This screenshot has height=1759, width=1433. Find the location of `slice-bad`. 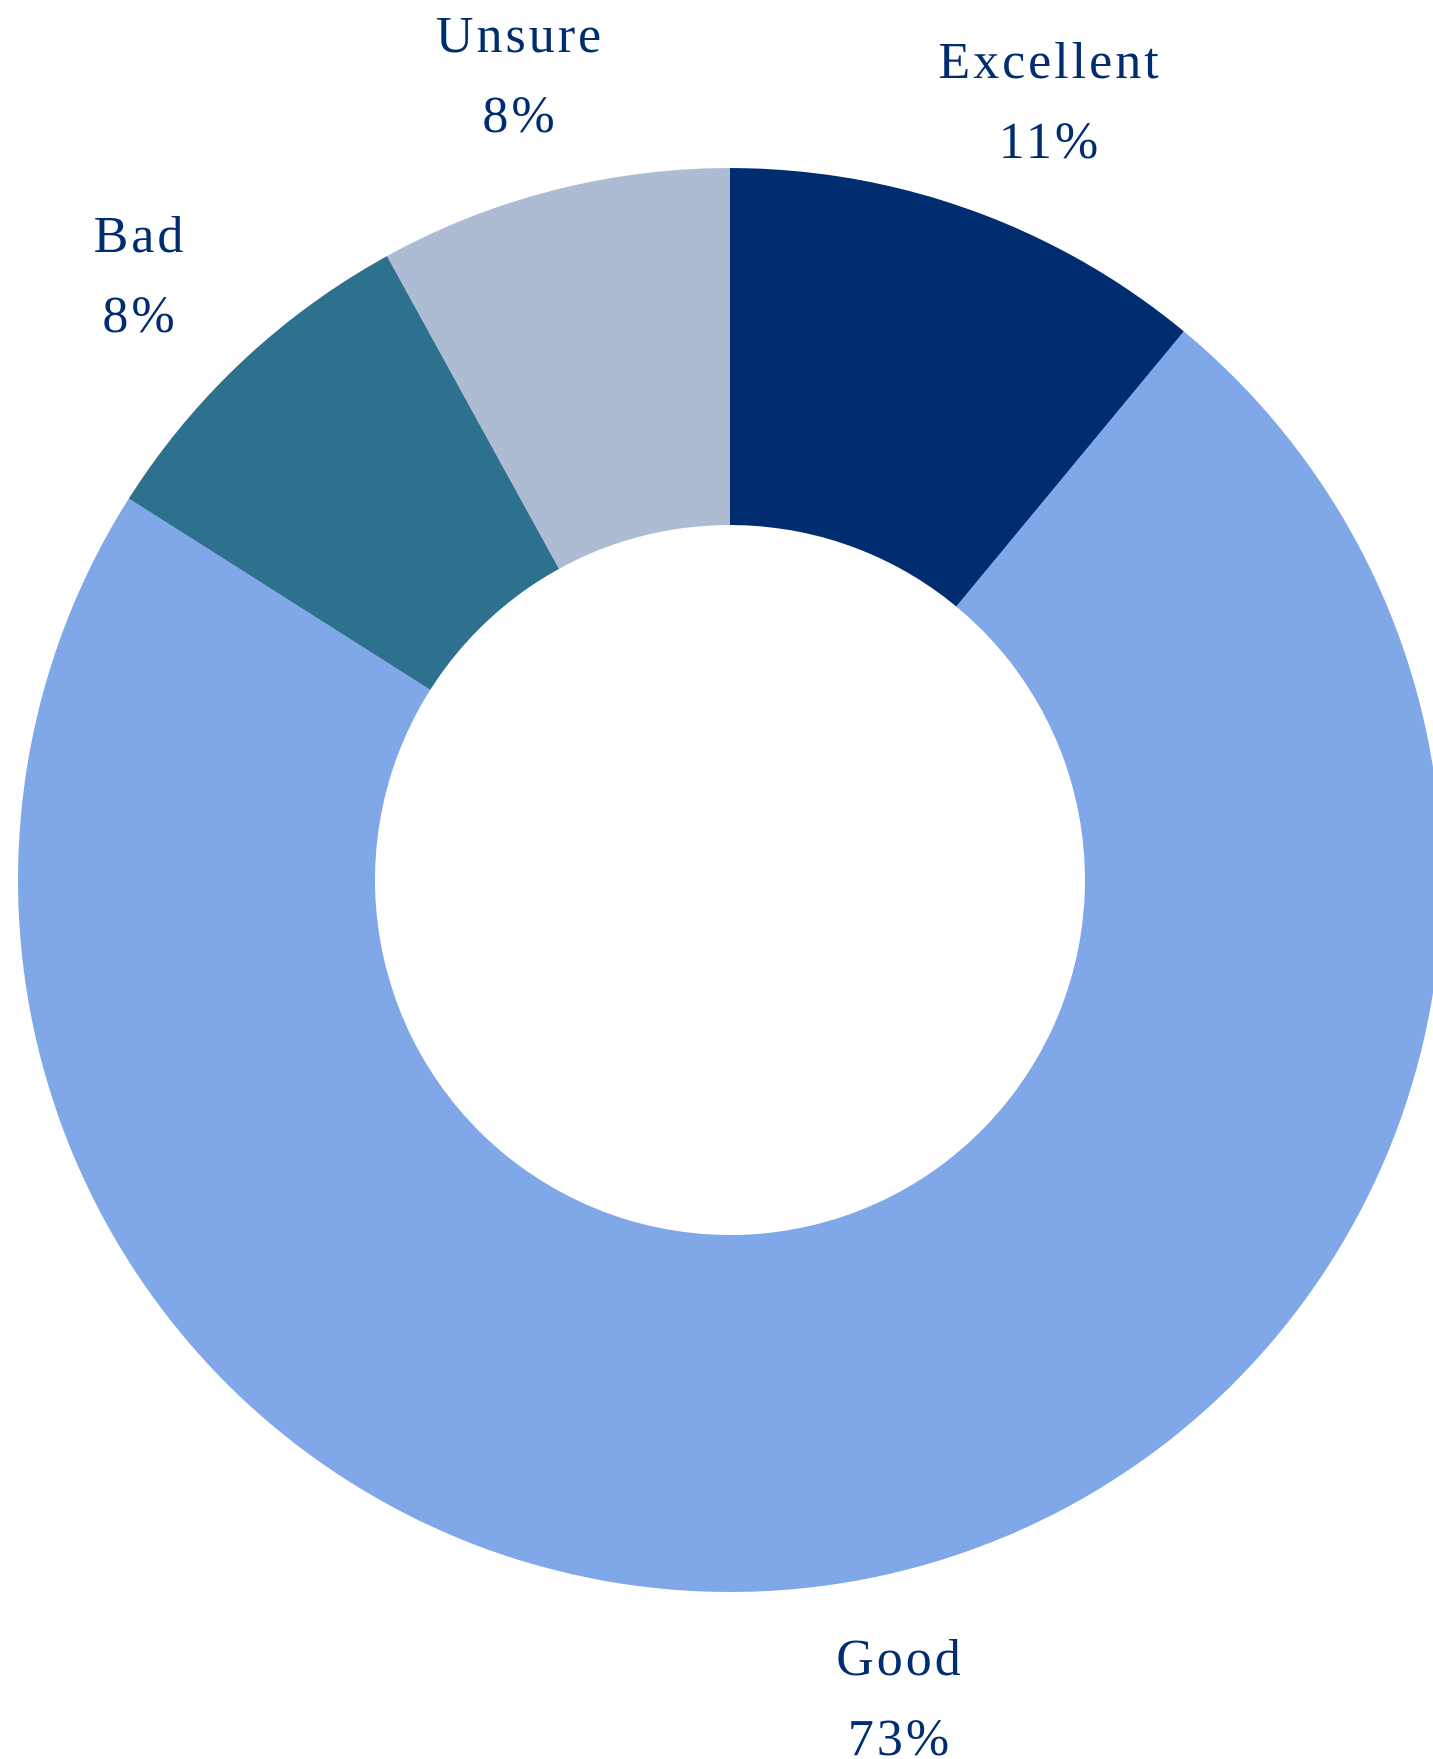

slice-bad is located at coordinates (343, 473).